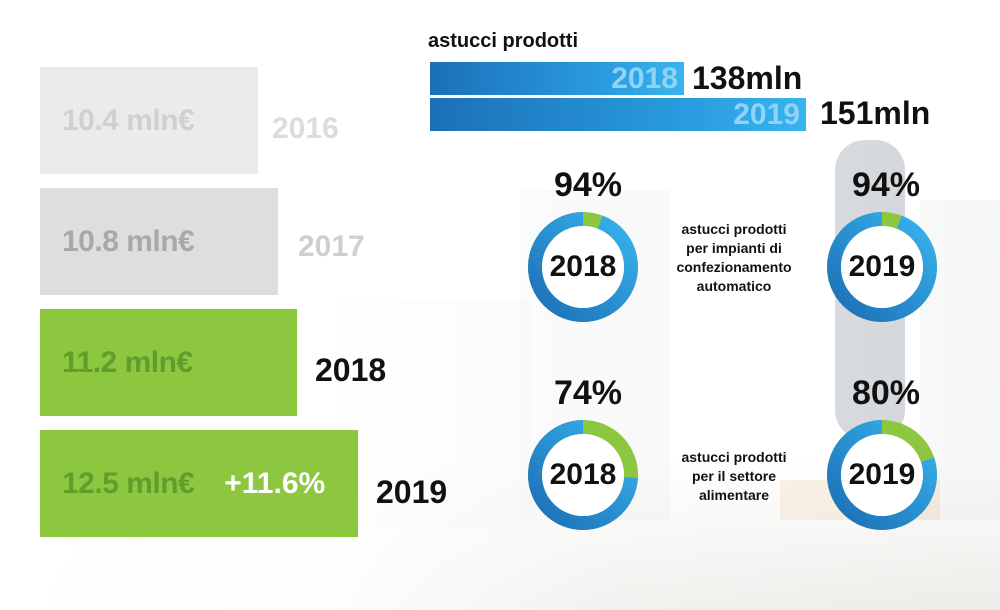 This screenshot has width=1000, height=610. I want to click on produced-year-label: 2019, so click(766, 114).